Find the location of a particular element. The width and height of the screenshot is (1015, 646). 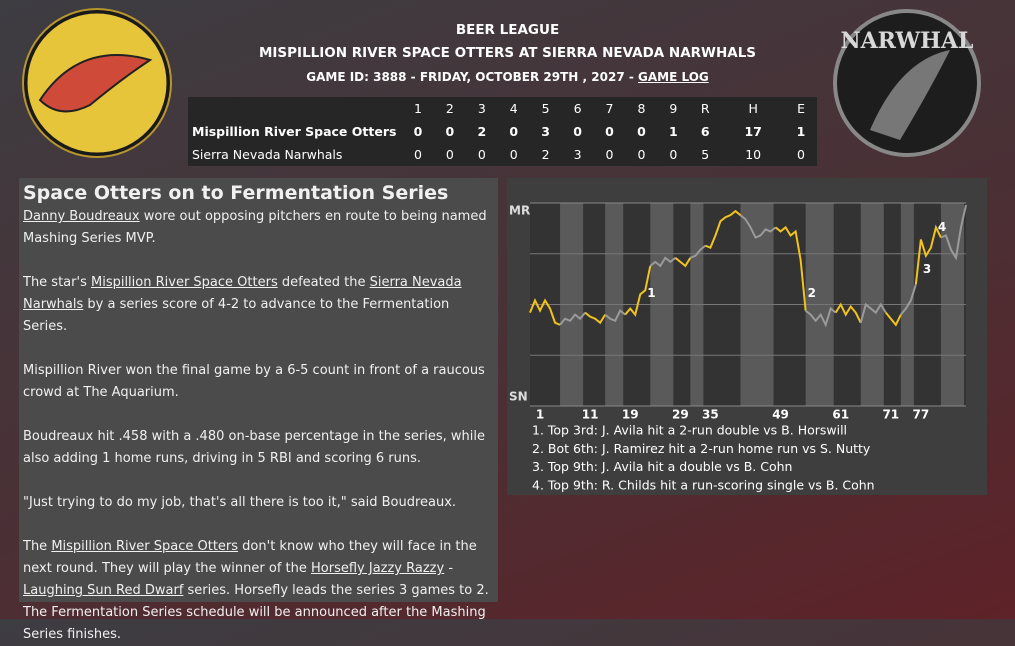

box-value: 5 is located at coordinates (705, 154).